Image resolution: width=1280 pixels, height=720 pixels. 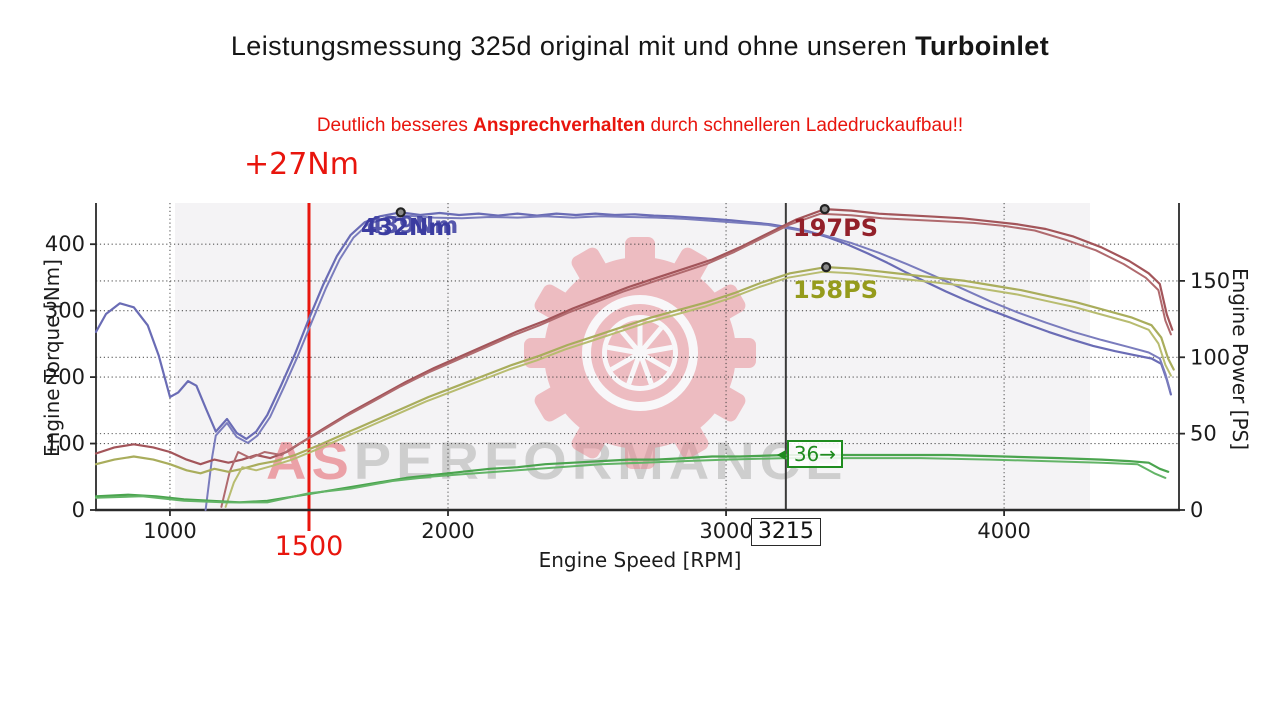 I want to click on torque-peak-annotation: 432Nm 439Nm, so click(x=409, y=227).